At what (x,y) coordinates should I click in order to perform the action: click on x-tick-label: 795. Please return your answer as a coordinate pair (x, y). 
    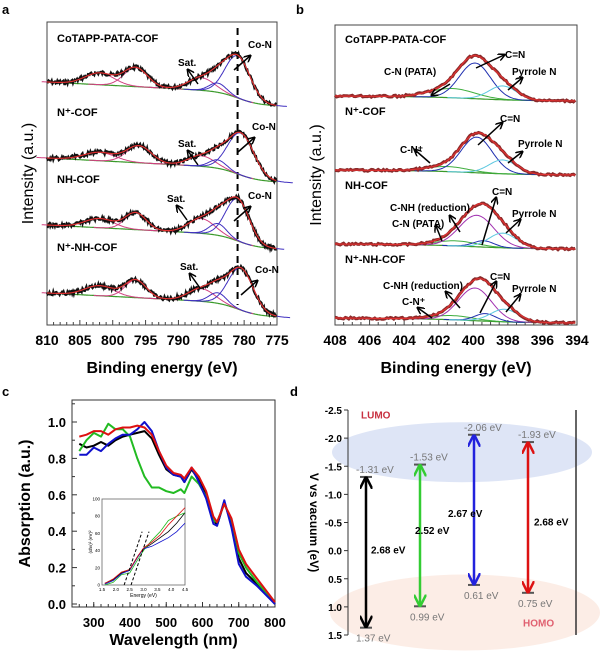
    Looking at the image, I should click on (146, 340).